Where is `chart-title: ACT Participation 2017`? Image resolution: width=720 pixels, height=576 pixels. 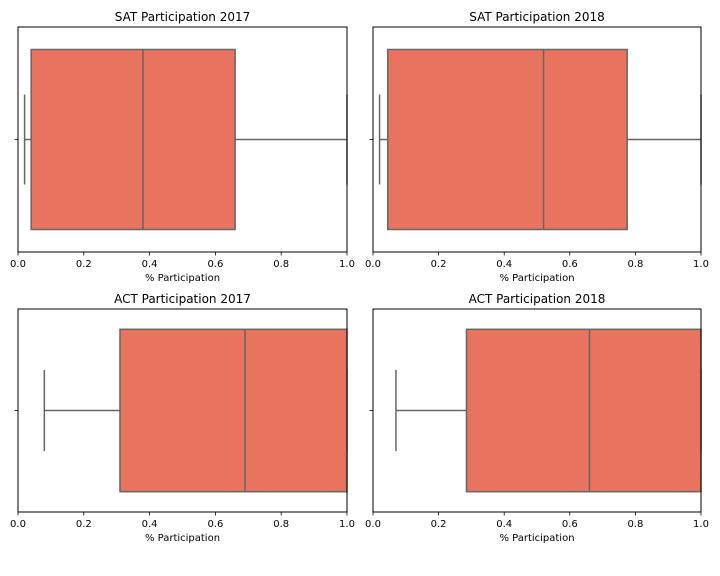 chart-title: ACT Participation 2017 is located at coordinates (182, 299).